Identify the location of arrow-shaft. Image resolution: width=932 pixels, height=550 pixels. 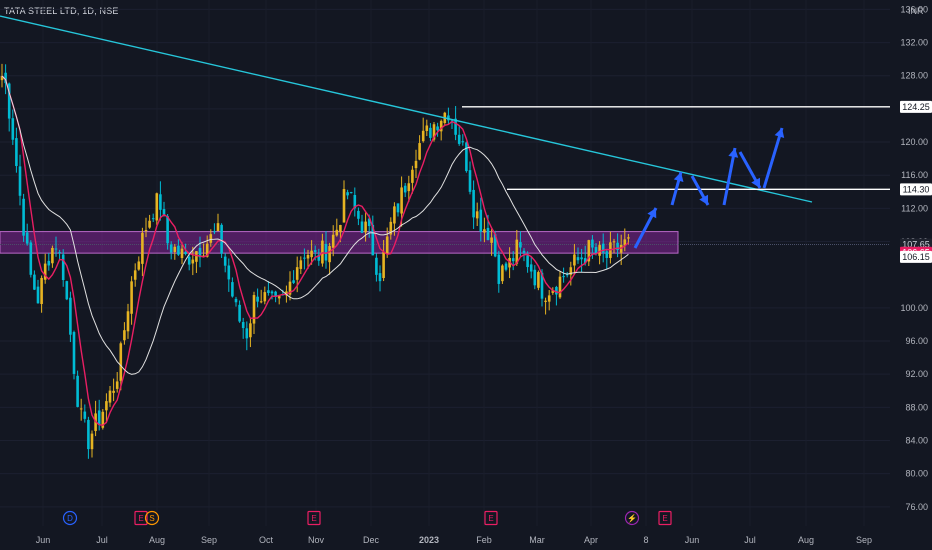
(773, 158).